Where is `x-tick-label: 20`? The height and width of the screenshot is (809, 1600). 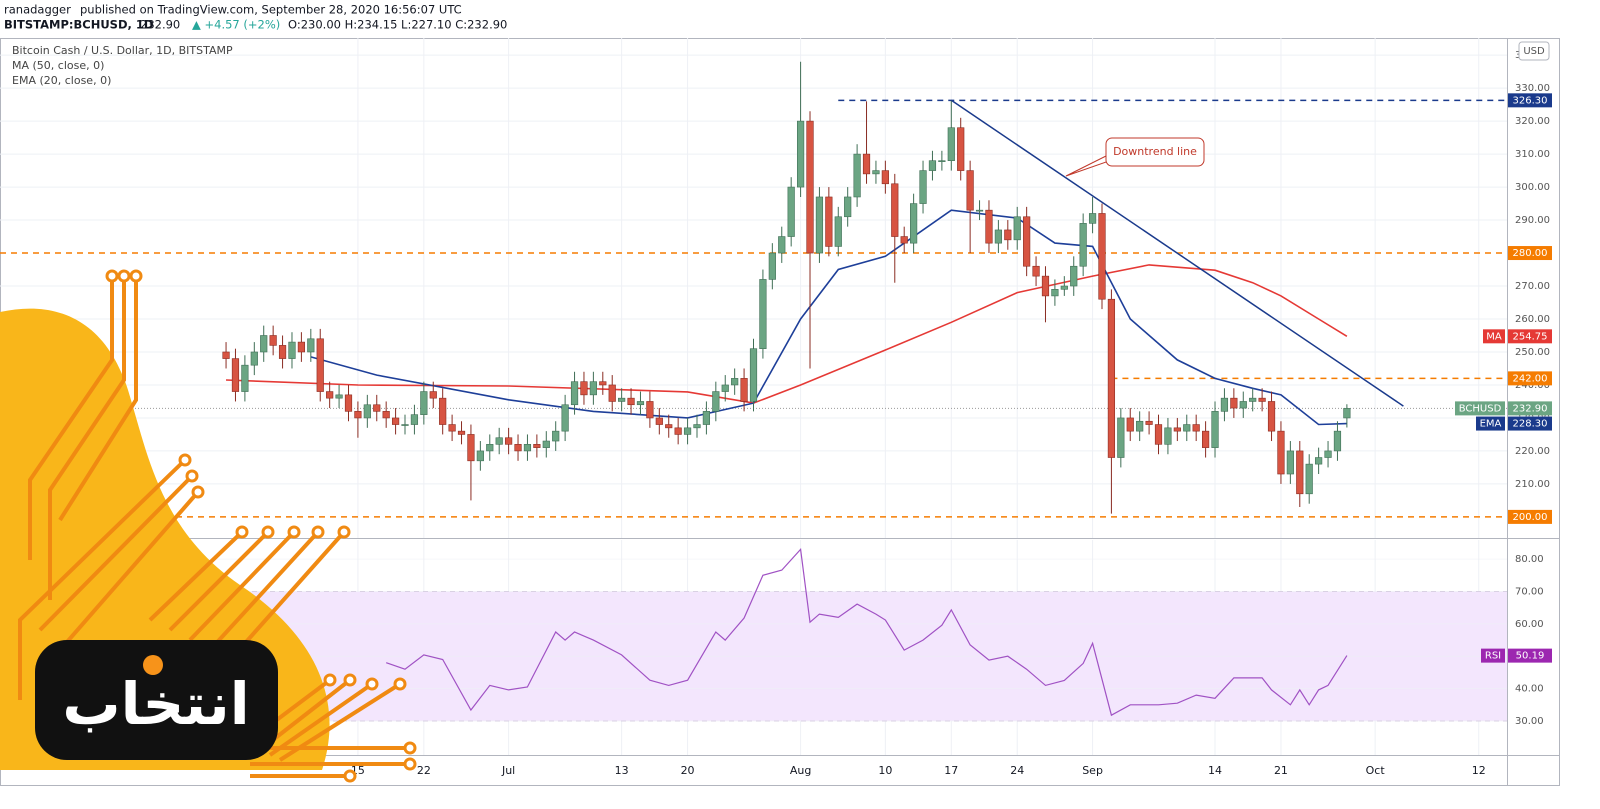
x-tick-label: 20 is located at coordinates (688, 770).